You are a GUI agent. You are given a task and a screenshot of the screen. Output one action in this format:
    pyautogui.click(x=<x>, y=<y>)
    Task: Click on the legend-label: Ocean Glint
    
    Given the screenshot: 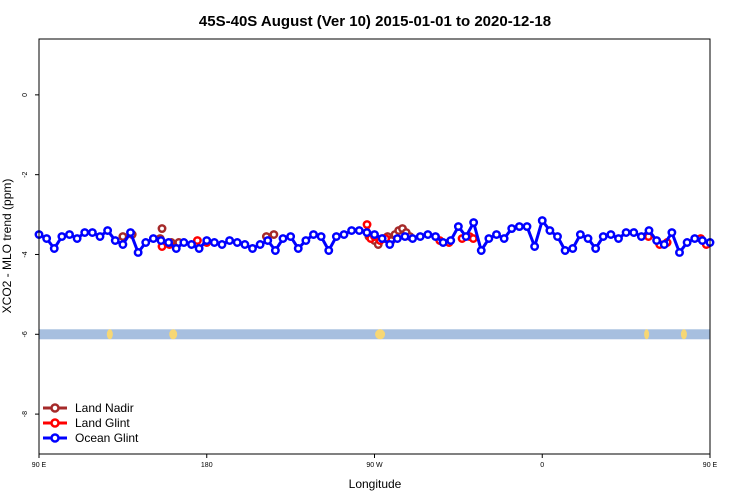 What is the action you would take?
    pyautogui.click(x=107, y=438)
    